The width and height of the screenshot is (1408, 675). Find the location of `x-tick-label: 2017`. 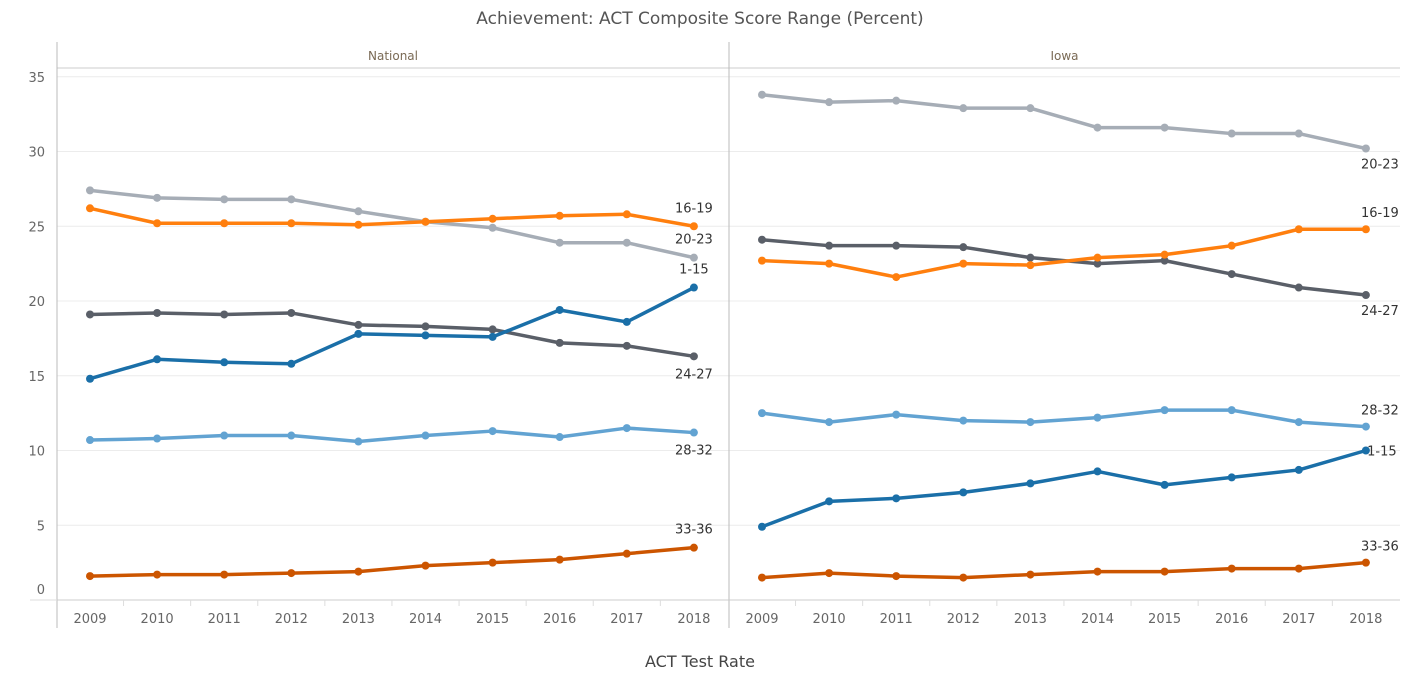

x-tick-label: 2017 is located at coordinates (1298, 619).